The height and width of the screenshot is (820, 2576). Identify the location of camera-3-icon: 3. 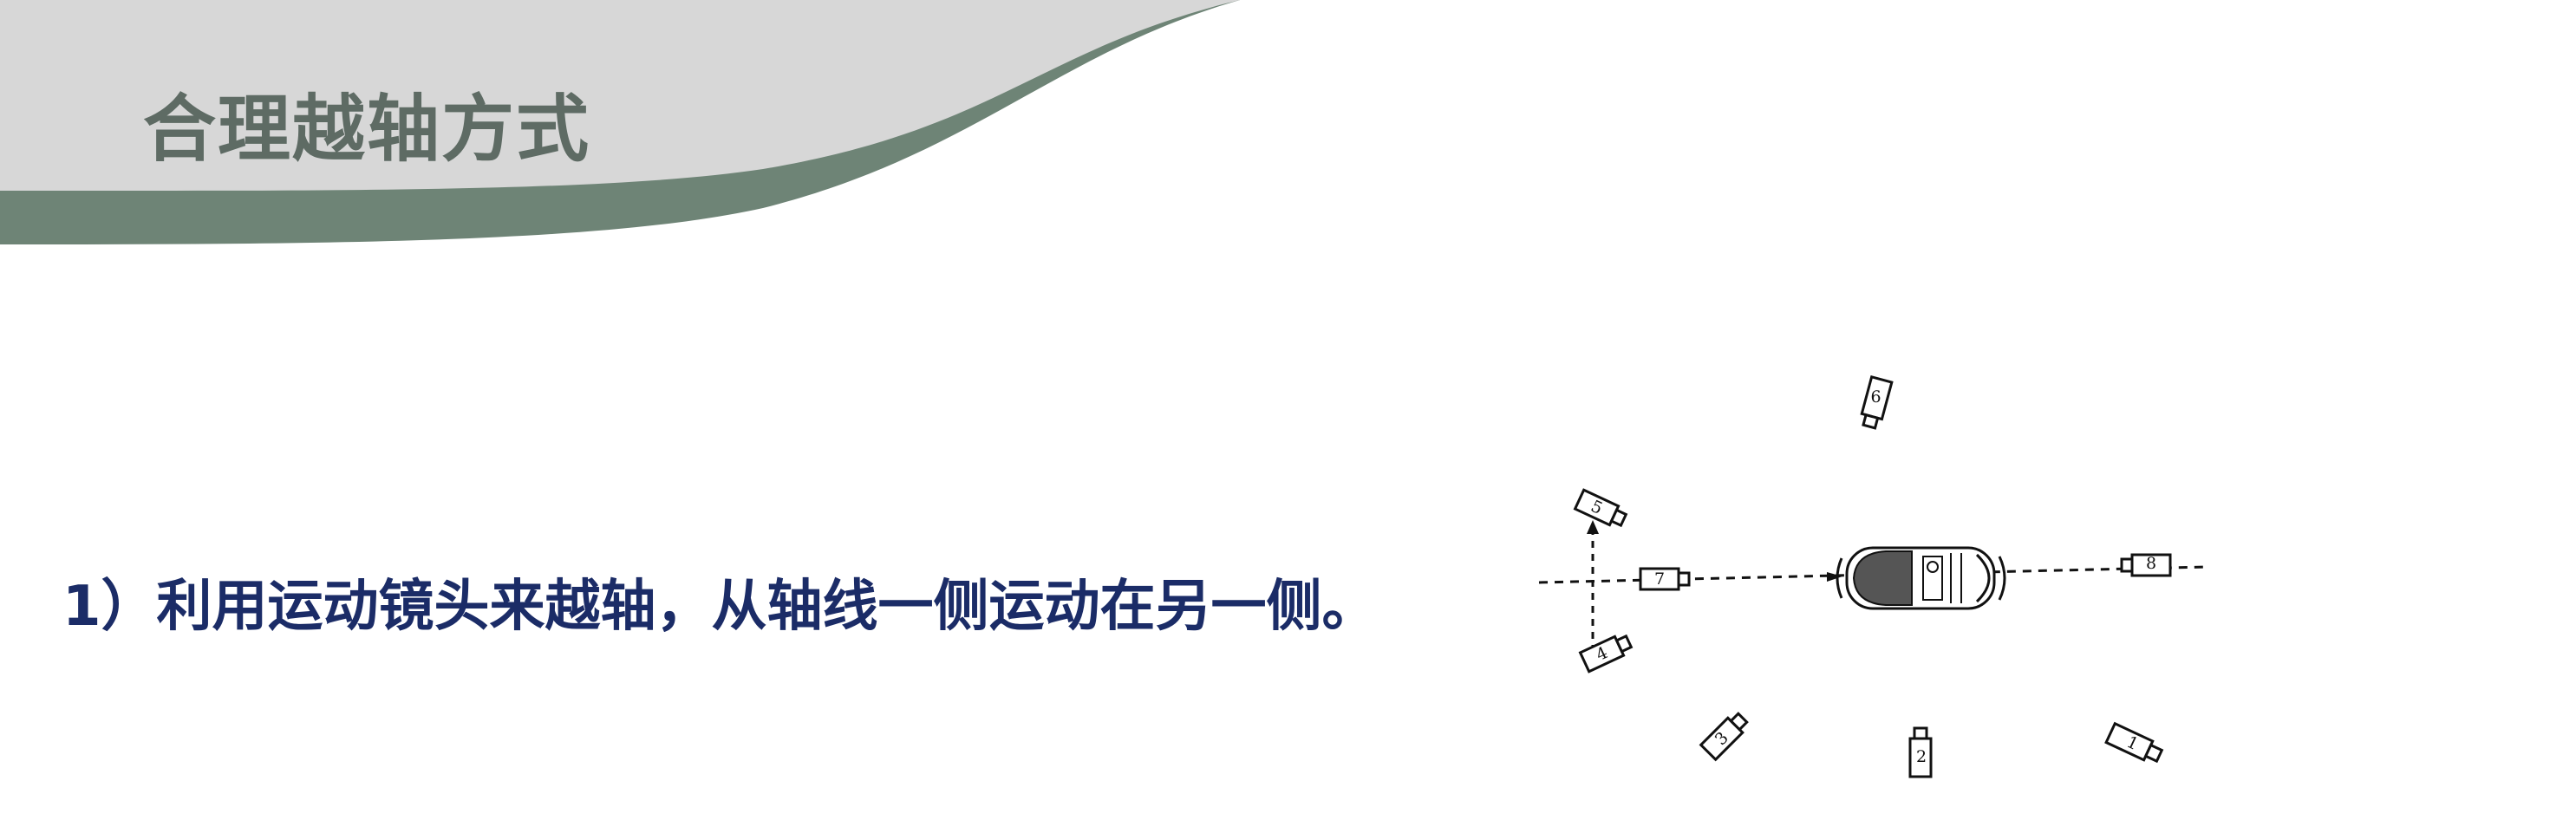
(1724, 737).